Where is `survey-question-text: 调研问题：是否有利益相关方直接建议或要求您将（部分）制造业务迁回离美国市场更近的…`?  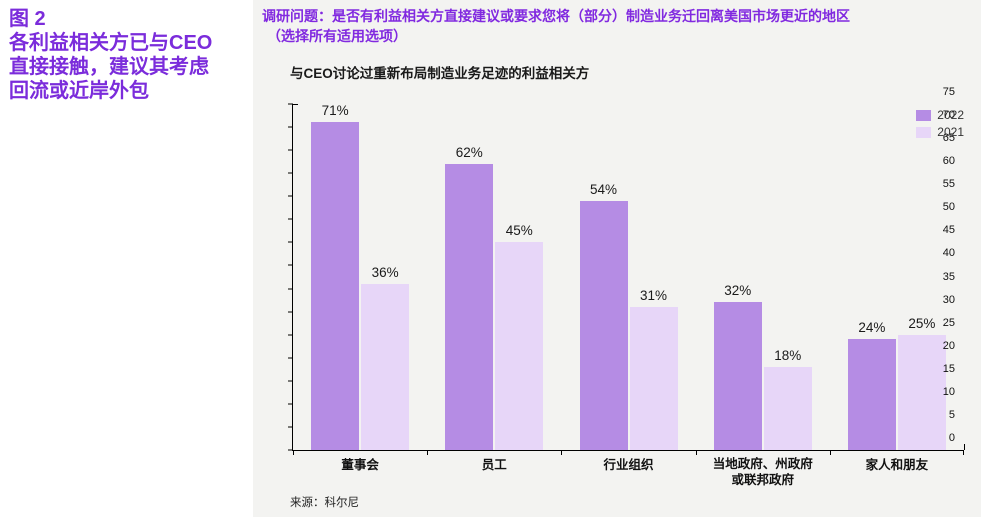 survey-question-text: 调研问题：是否有利益相关方直接建议或要求您将（部分）制造业务迁回离美国市场更近的… is located at coordinates (556, 16).